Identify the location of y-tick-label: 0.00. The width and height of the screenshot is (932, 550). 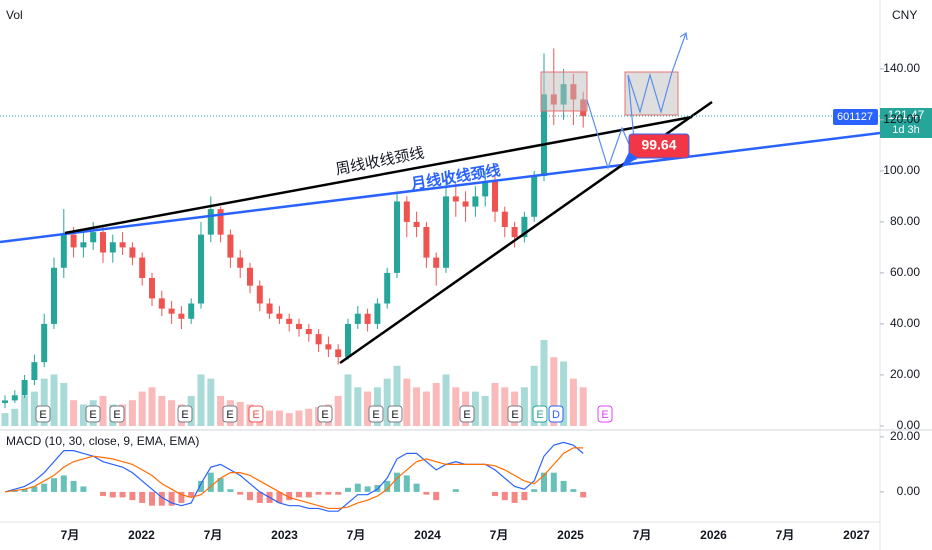
(909, 425).